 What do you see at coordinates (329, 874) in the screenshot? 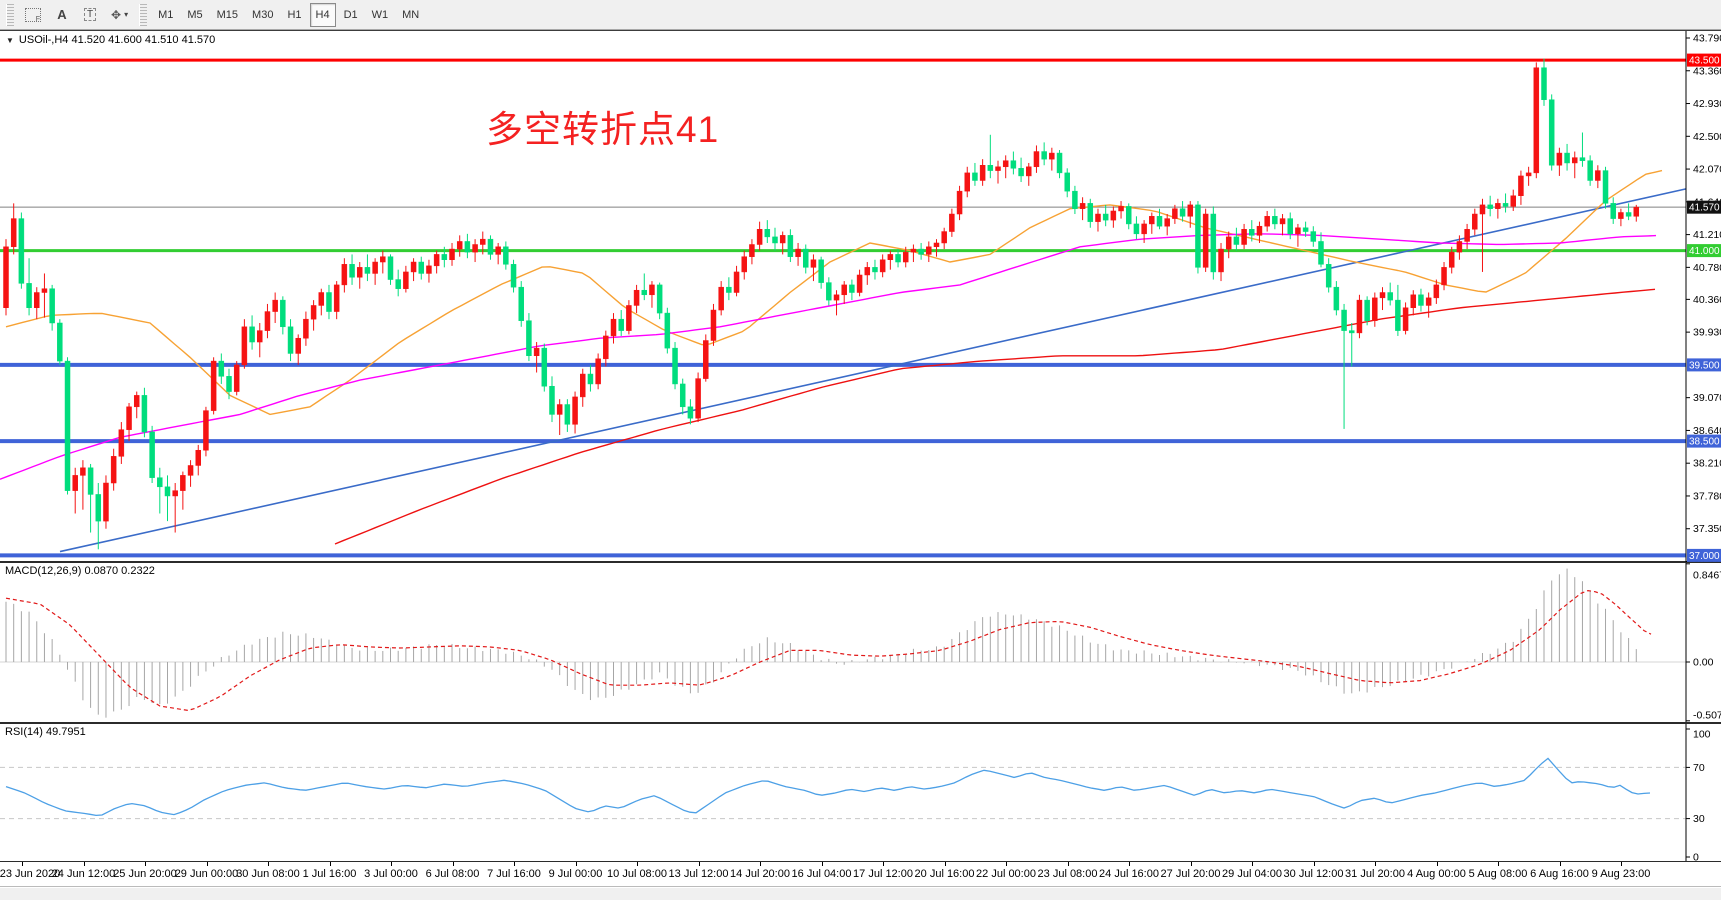
I see `time-axis-label: 1 Jul 16:00` at bounding box center [329, 874].